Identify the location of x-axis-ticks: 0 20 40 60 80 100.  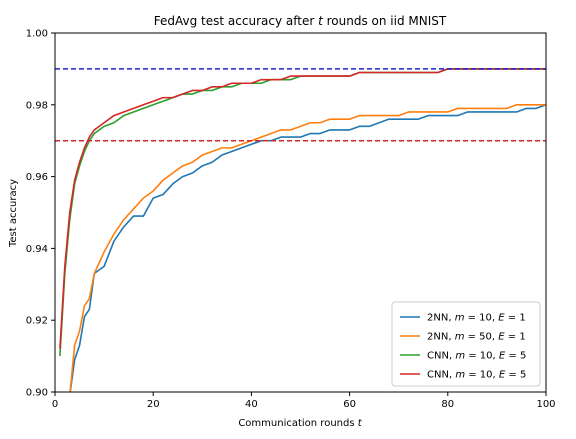
(304, 401).